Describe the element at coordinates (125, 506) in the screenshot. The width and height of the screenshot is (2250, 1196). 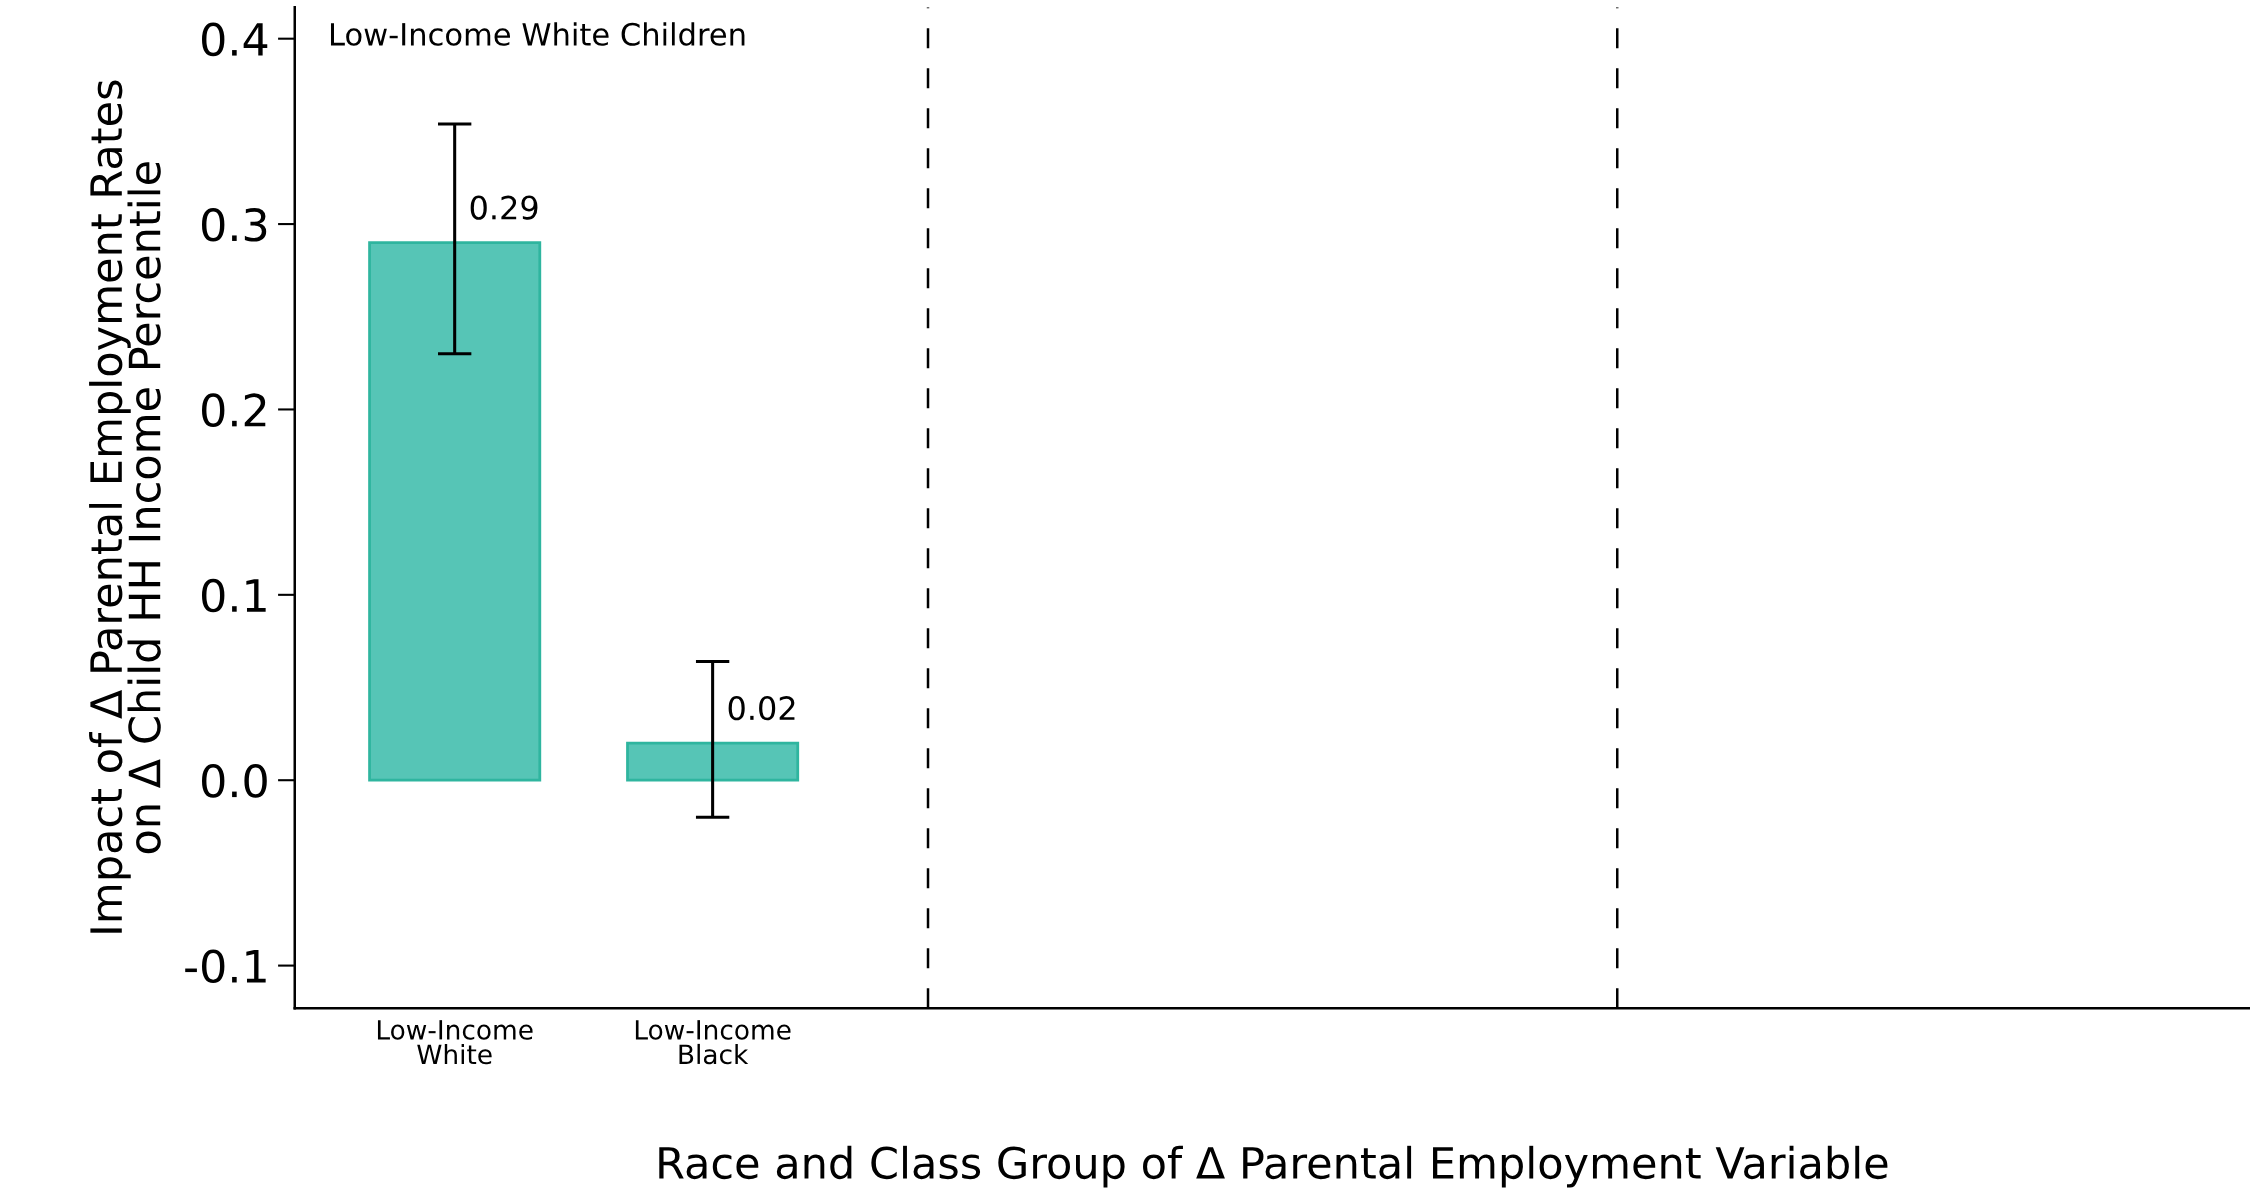
I see `y-axis-title: Impact of Δ Parental Employment Rates on Δ Child HH Income Percentile` at that location.